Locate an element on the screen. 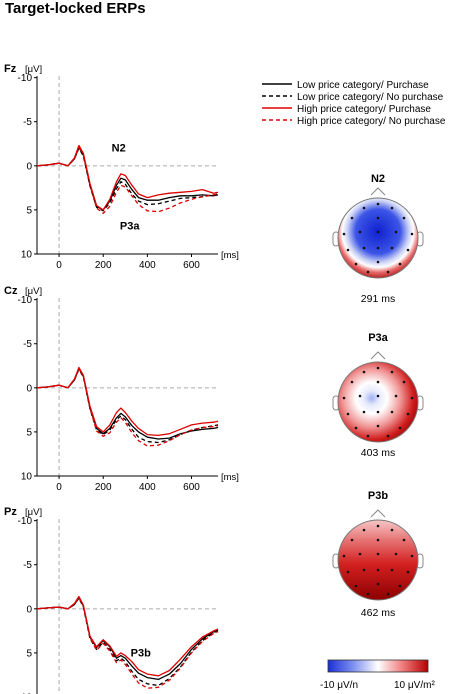  topomap-p3a: P3a 403 ms is located at coordinates (378, 395).